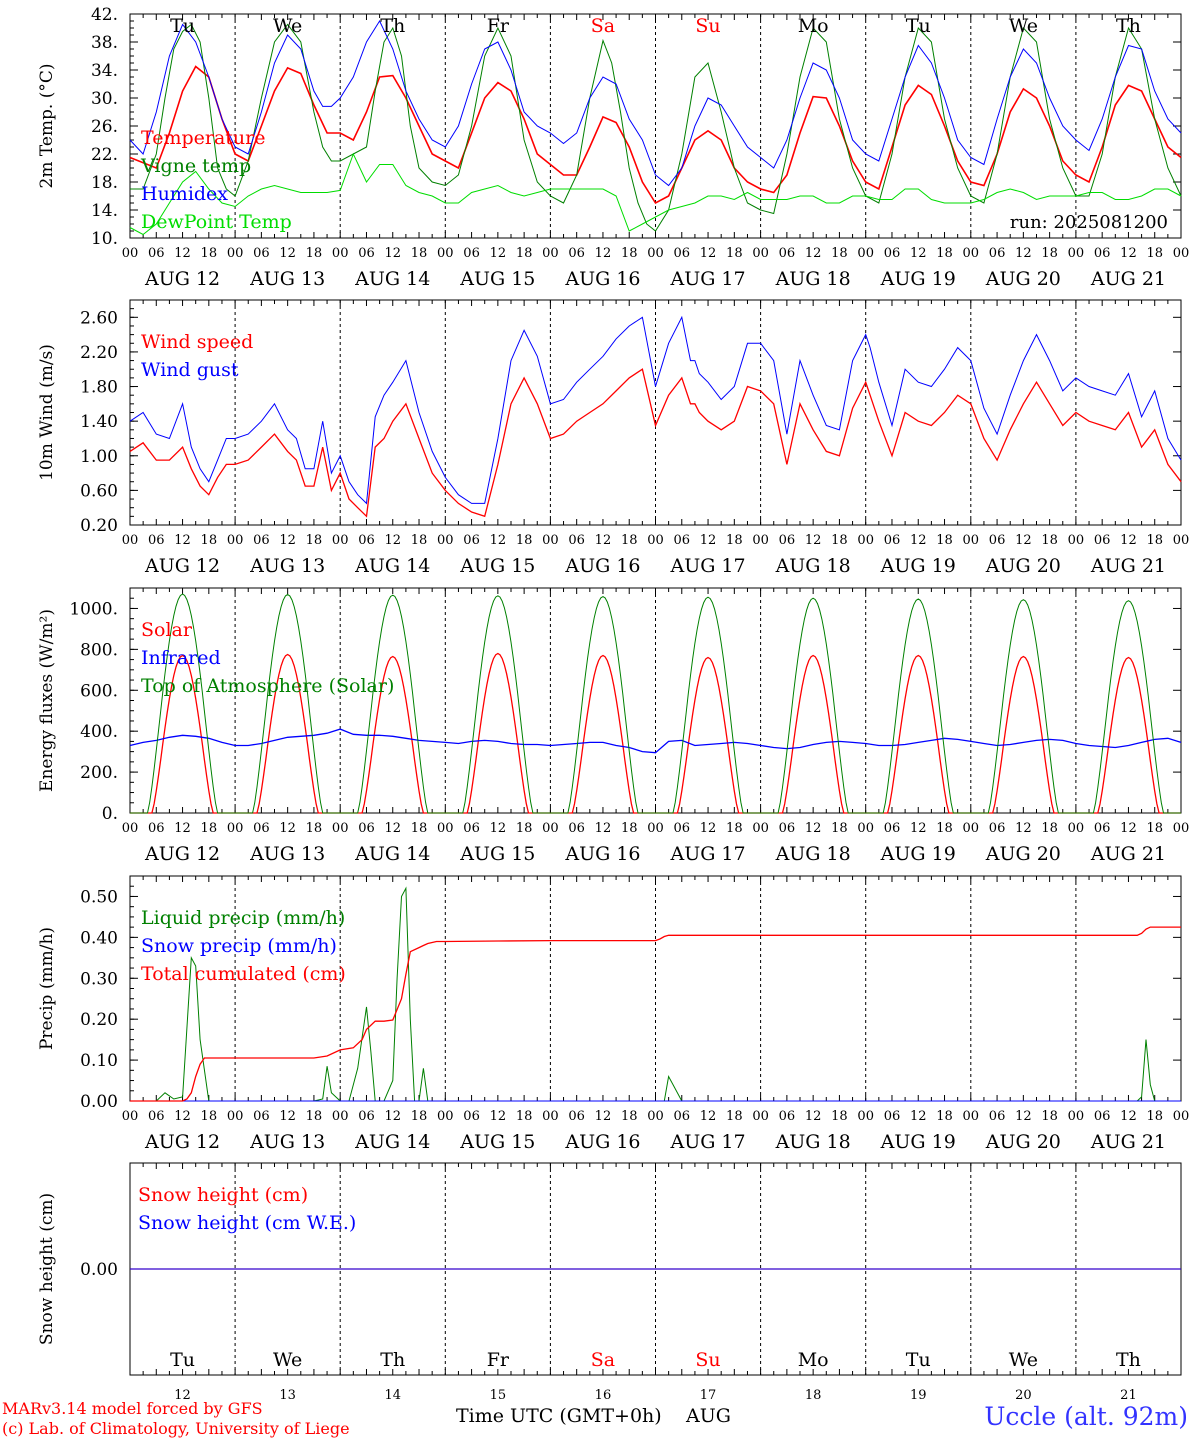 This screenshot has width=1194, height=1440. Describe the element at coordinates (132, 1408) in the screenshot. I see `credit-line-1: MARv3.14 model forced by GFS` at that location.